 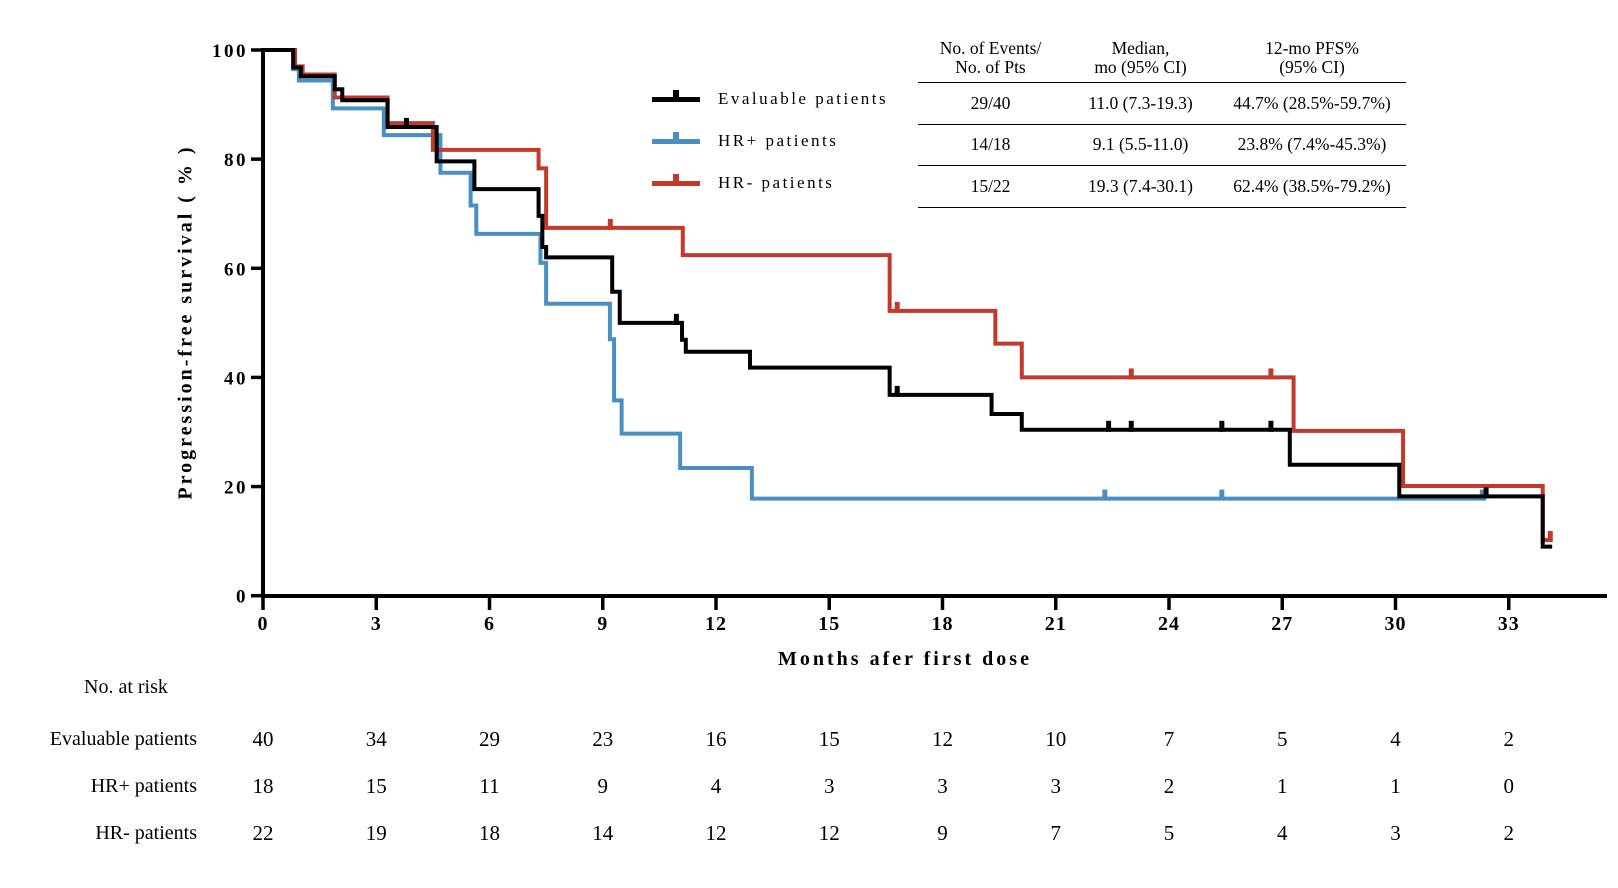 What do you see at coordinates (1396, 624) in the screenshot?
I see `x-tick-label: 30` at bounding box center [1396, 624].